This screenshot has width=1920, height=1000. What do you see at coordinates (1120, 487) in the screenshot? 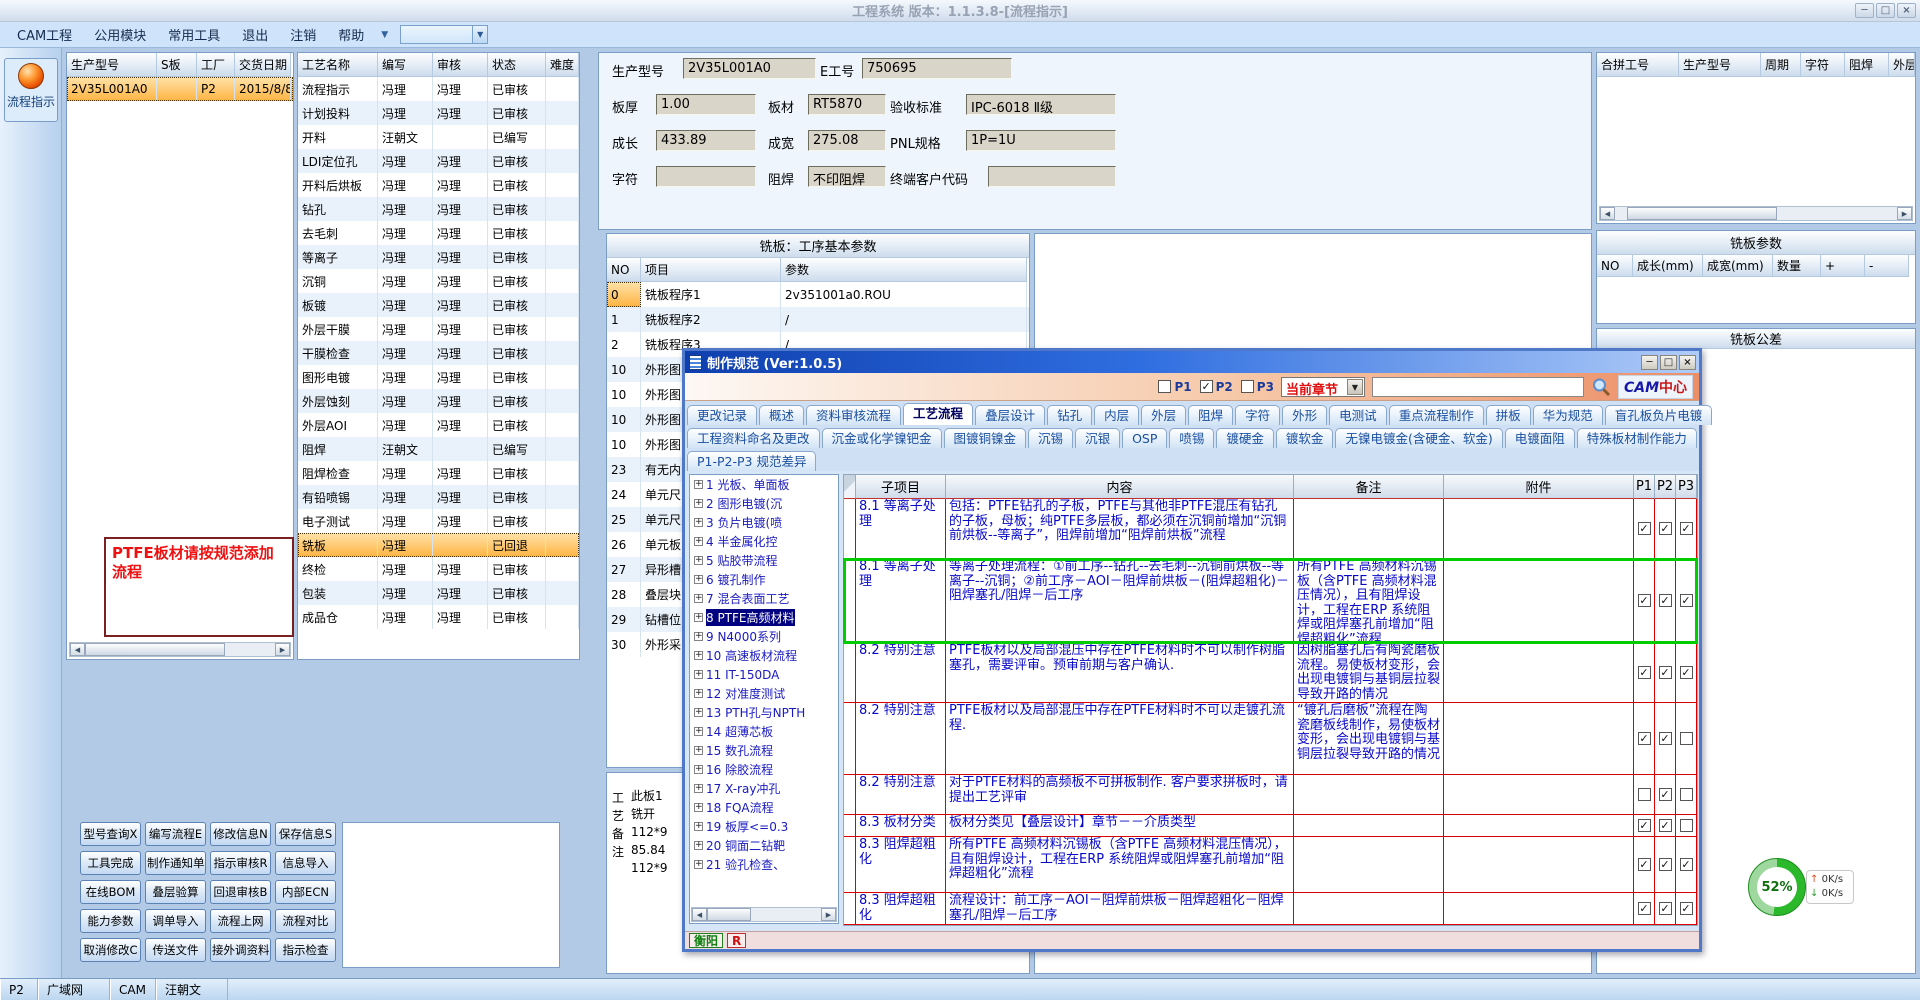
I see `grid-column-header: 内容` at bounding box center [1120, 487].